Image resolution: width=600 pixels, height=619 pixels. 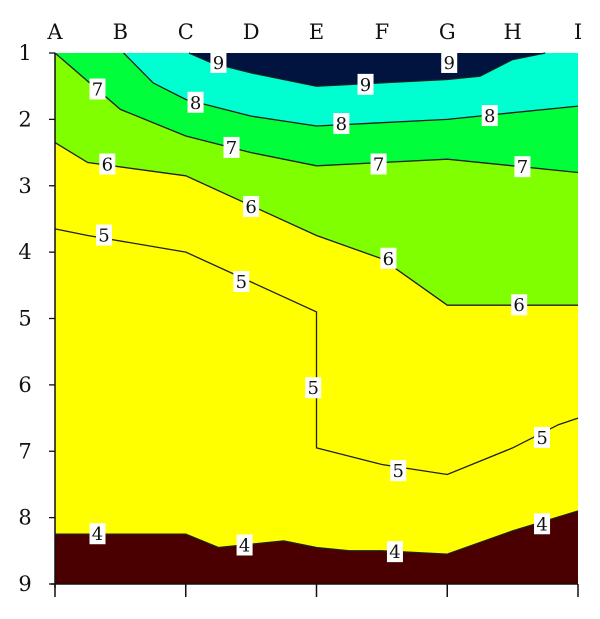 I want to click on contour-label-6-3: 6, so click(x=388, y=258).